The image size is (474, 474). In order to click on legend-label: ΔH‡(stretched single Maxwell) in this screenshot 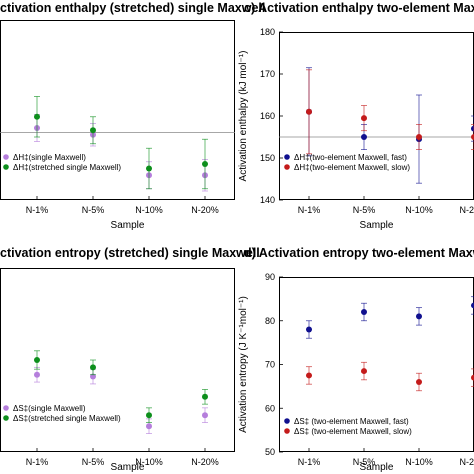, I will do `click(67, 167)`.